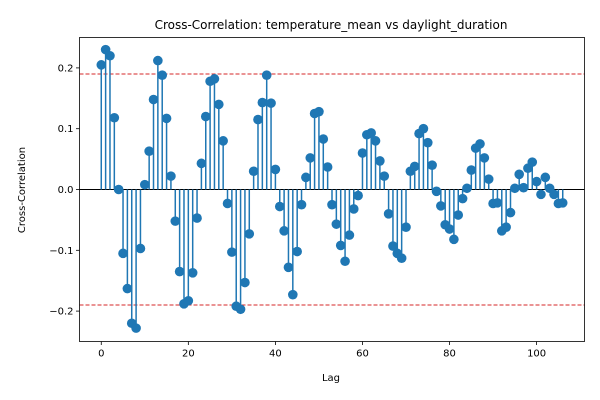  I want to click on y-tick-label: 0.0, so click(66, 190).